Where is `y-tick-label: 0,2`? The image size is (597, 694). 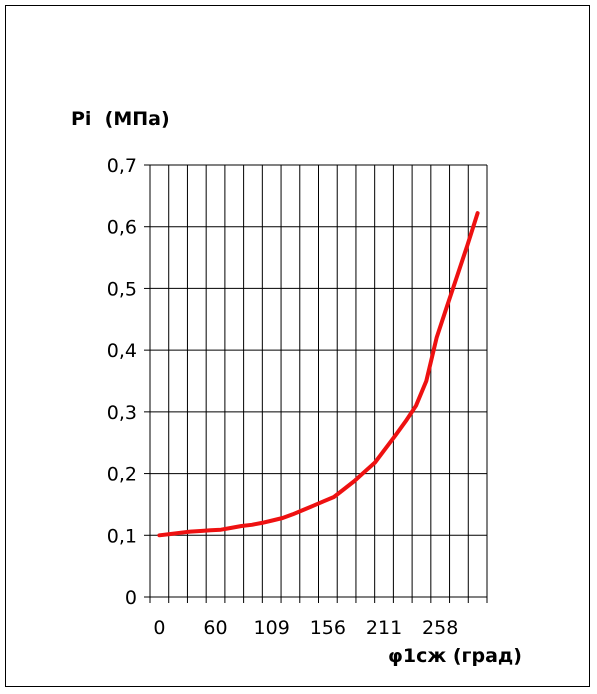
y-tick-label: 0,2 is located at coordinates (122, 475).